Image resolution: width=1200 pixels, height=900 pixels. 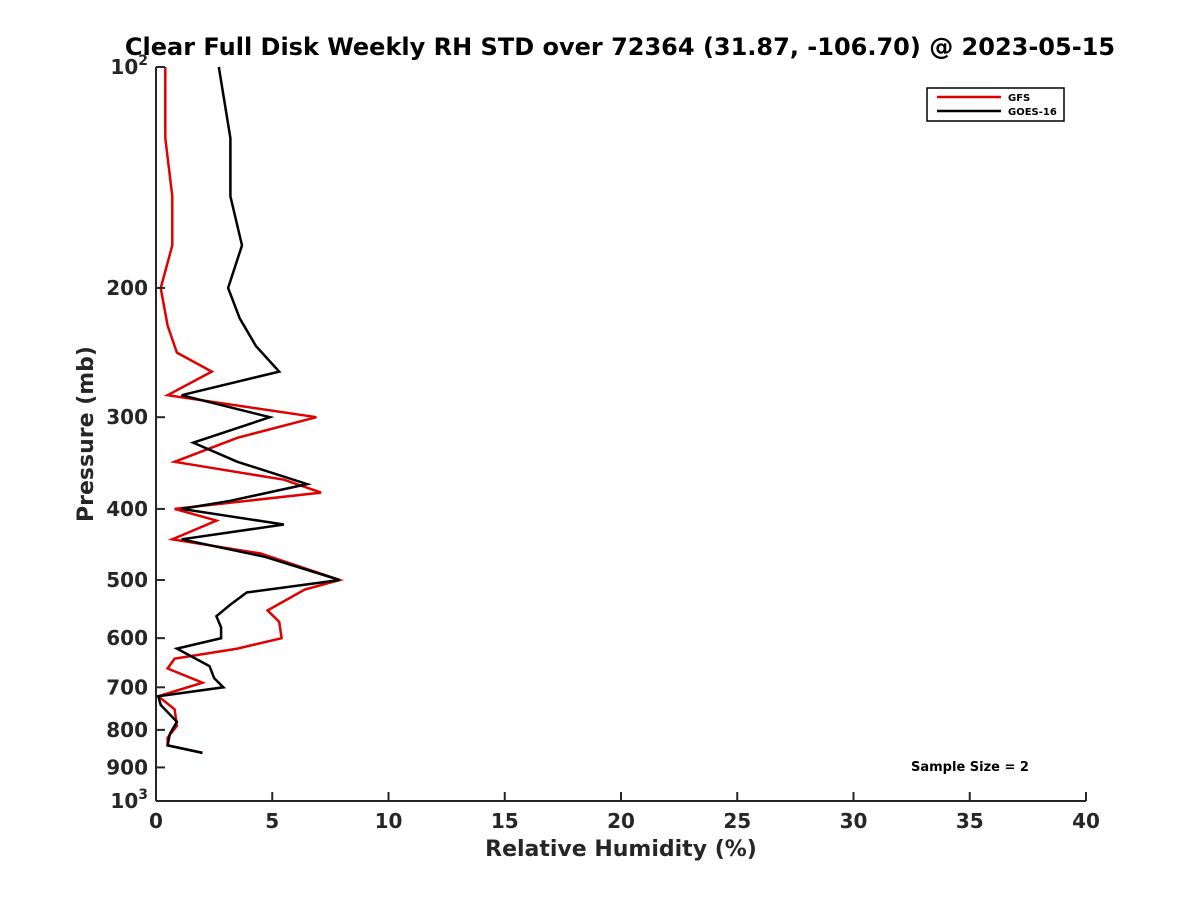 I want to click on x-tick-label: 25, so click(x=737, y=821).